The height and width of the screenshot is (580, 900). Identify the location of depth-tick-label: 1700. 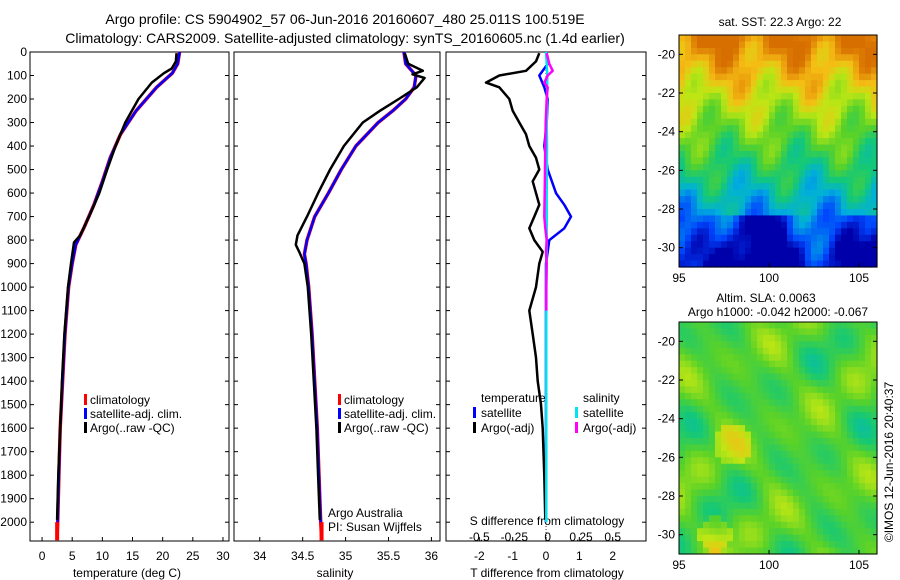
(13, 452).